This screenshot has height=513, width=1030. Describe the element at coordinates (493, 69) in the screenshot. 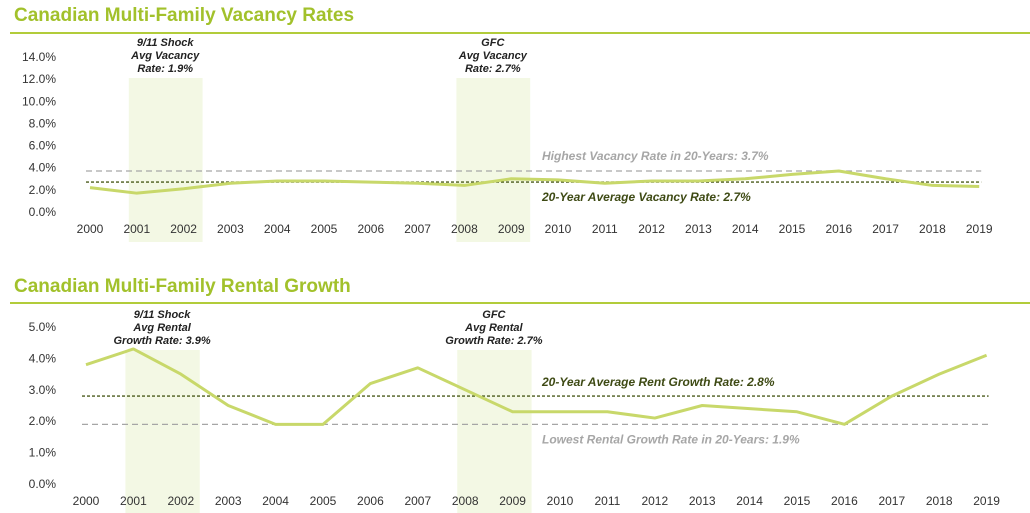

I see `highlight-annotation: Rate: 2.7%` at that location.